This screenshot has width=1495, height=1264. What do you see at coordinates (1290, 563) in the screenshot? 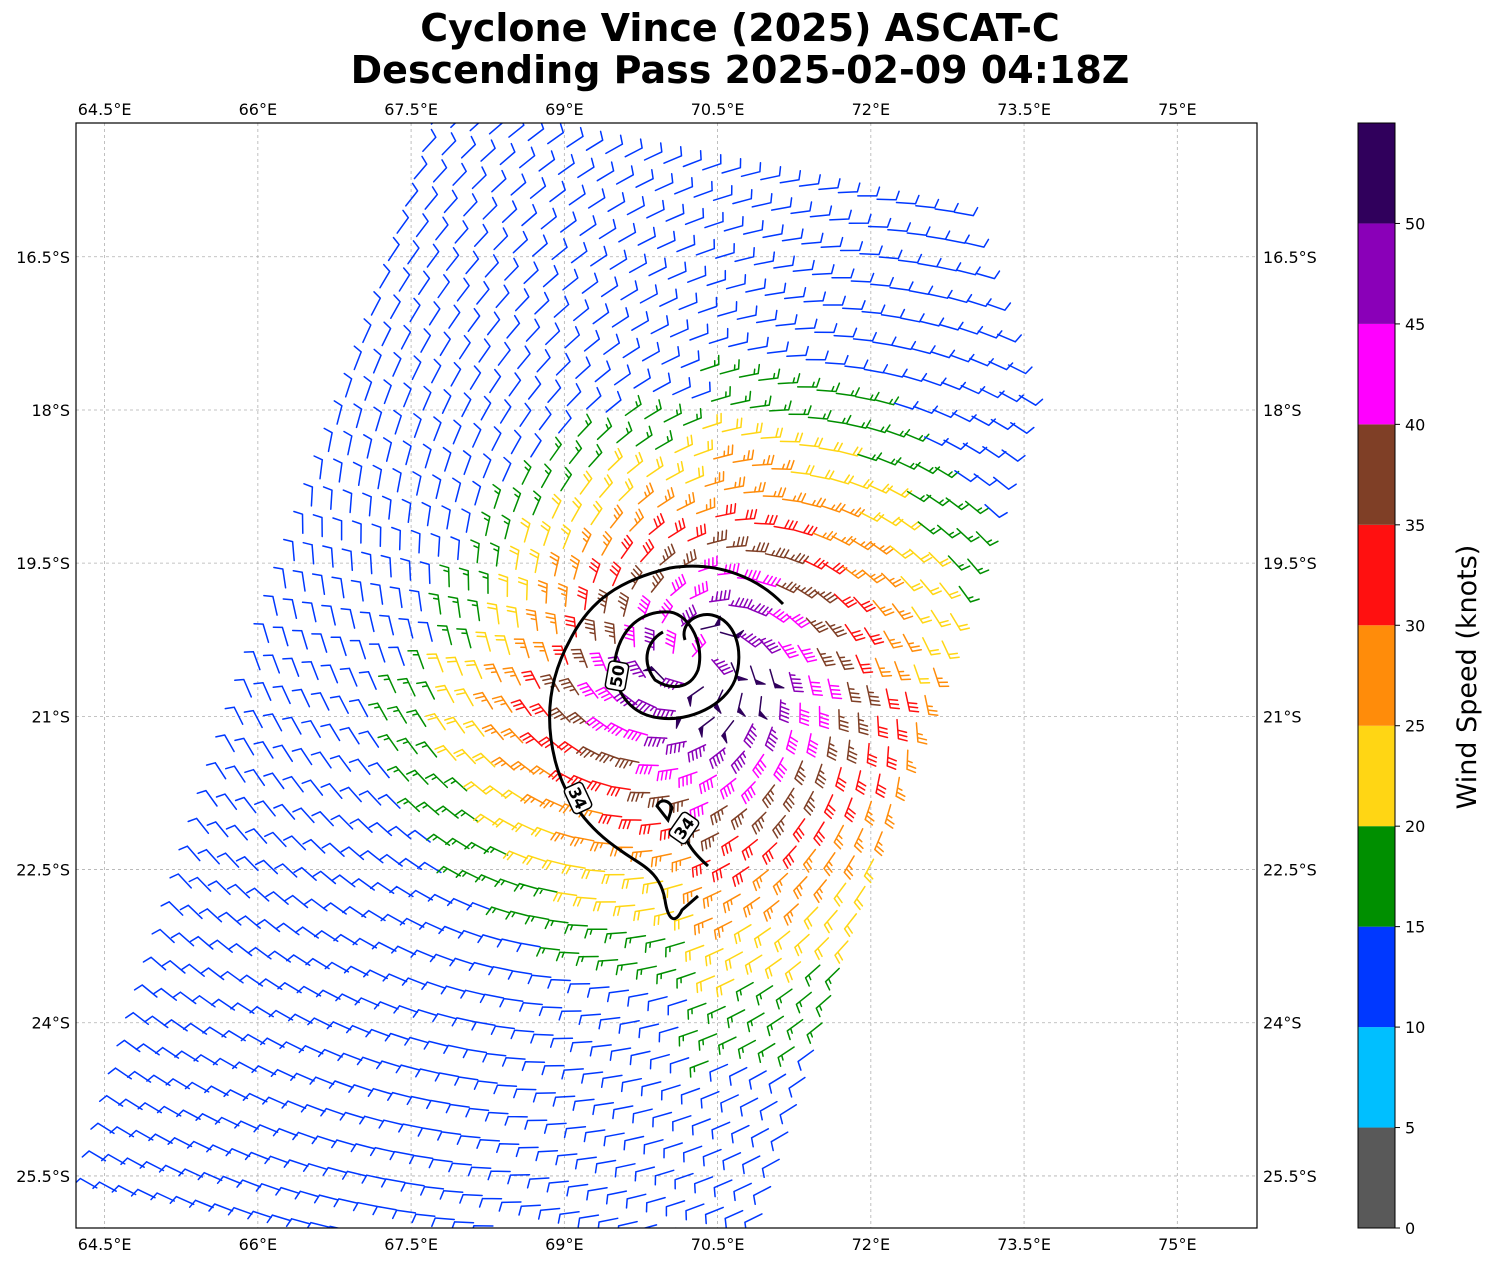
I see `lat-tick-label-right: 19.5°S` at bounding box center [1290, 563].